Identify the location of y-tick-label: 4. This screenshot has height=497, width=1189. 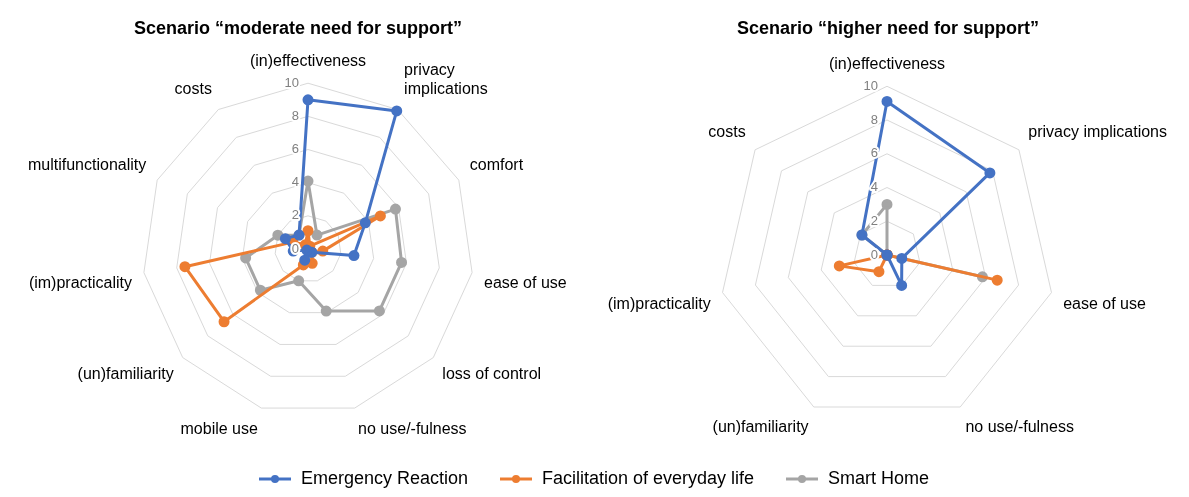
(295, 182).